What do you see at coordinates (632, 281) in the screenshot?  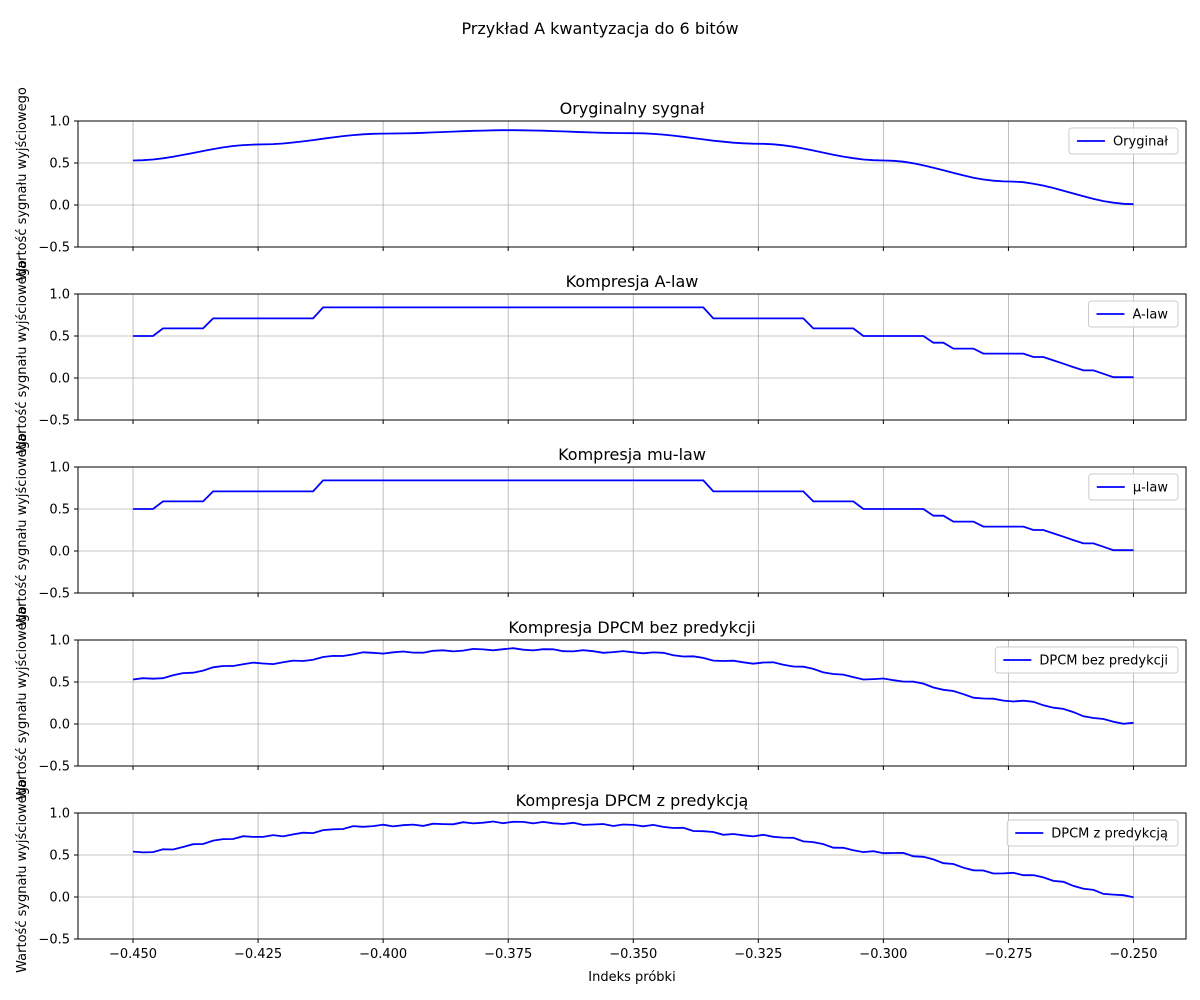 I see `subplot-title: Kompresja A-law` at bounding box center [632, 281].